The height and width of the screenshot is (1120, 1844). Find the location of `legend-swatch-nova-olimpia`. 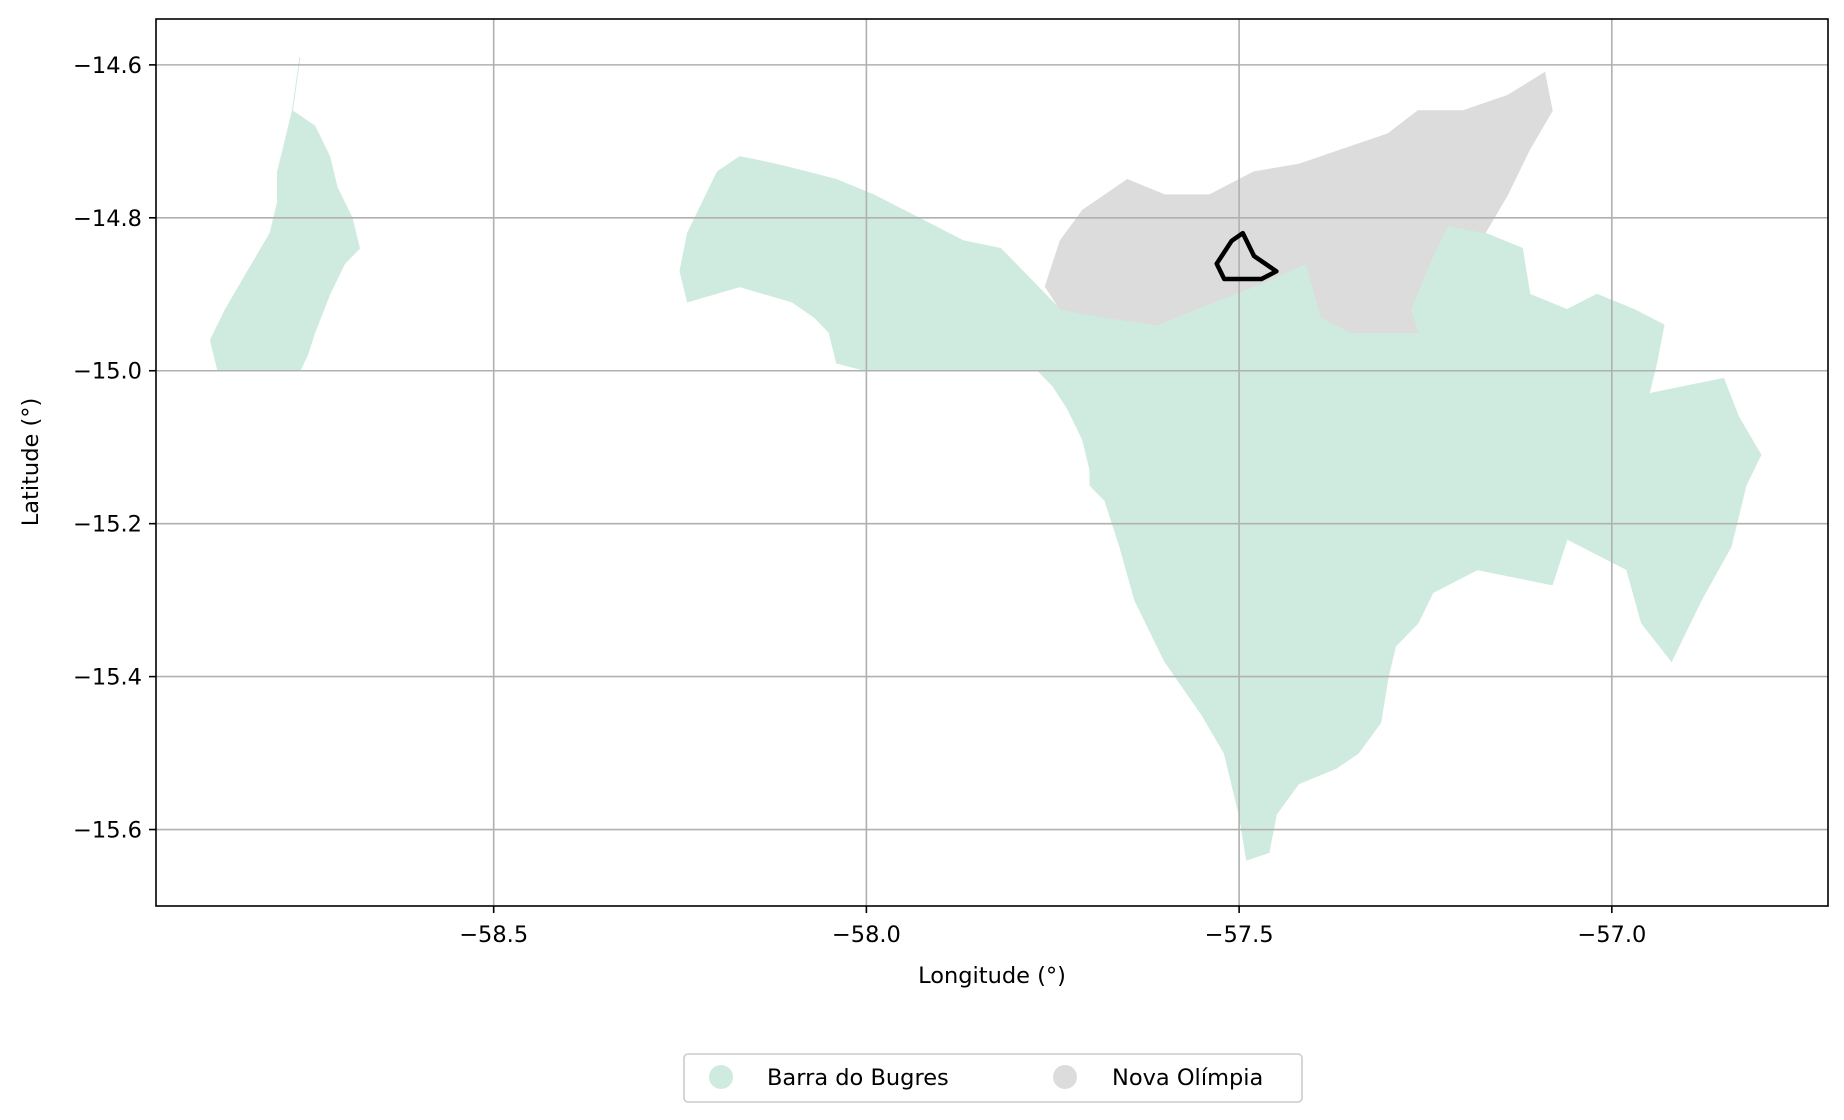

legend-swatch-nova-olimpia is located at coordinates (1065, 1077).